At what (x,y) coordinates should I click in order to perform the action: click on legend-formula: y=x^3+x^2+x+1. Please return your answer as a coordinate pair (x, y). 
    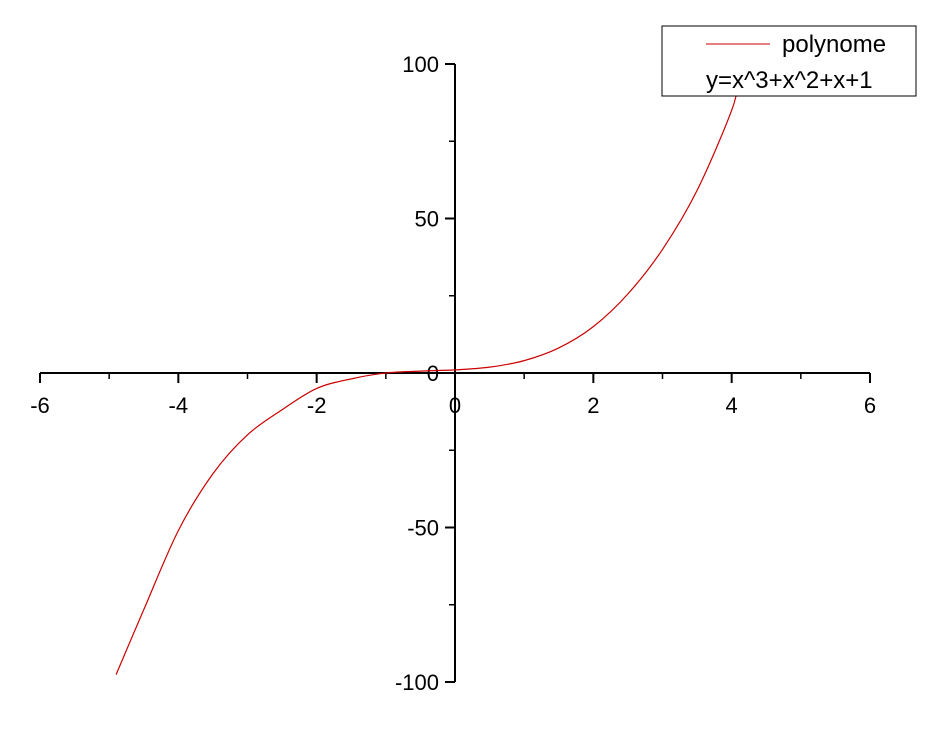
    Looking at the image, I should click on (789, 80).